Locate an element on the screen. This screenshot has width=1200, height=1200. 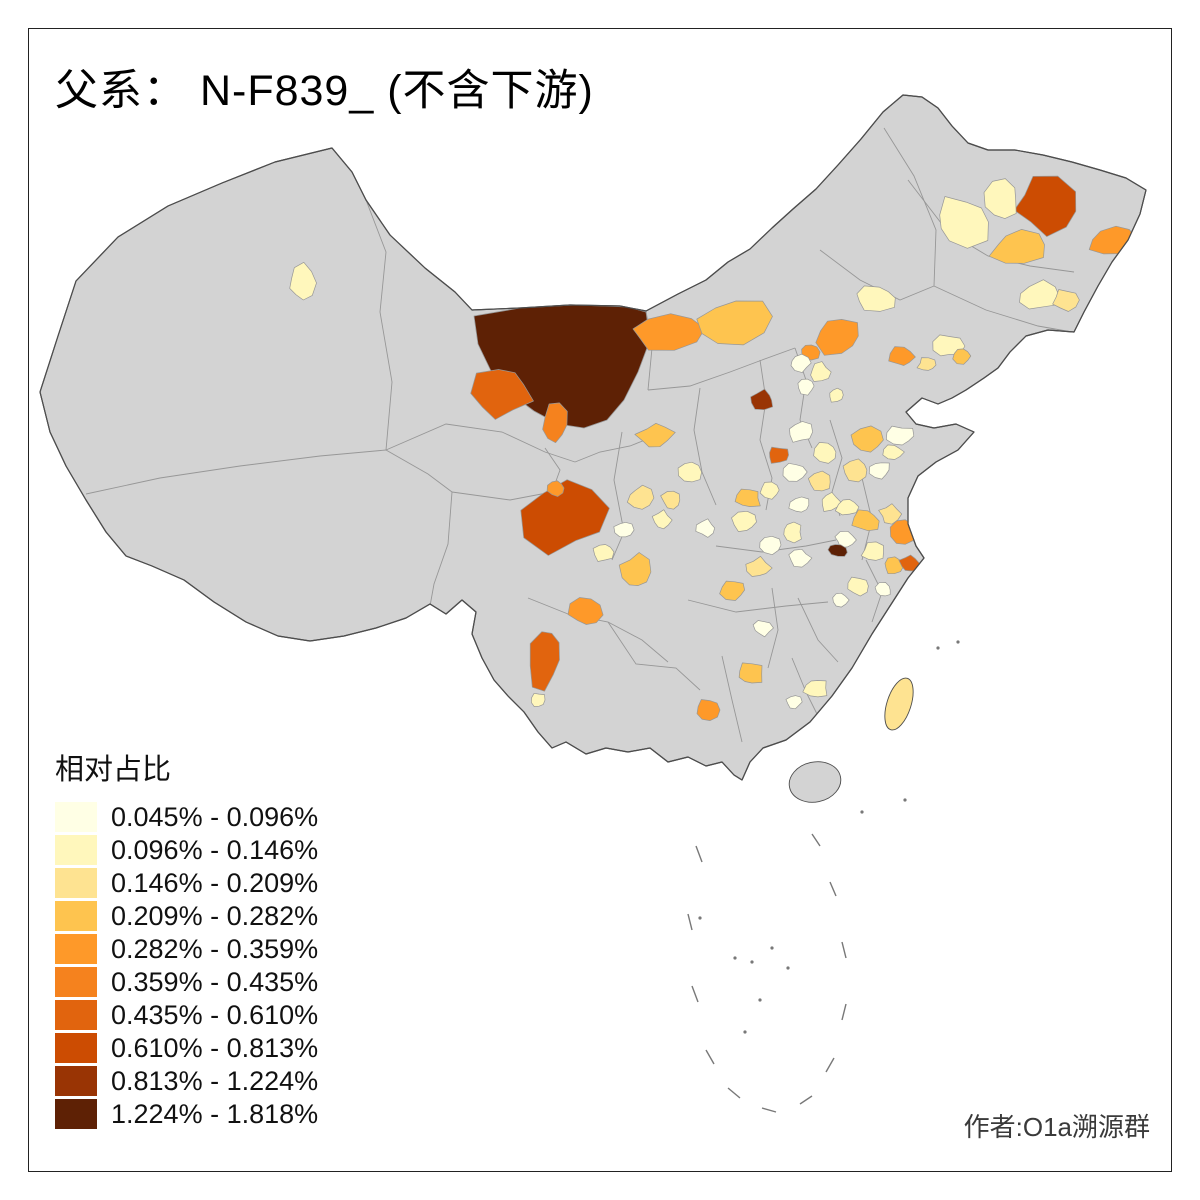
legend-label: 0.146% - 0.209% is located at coordinates (215, 882).